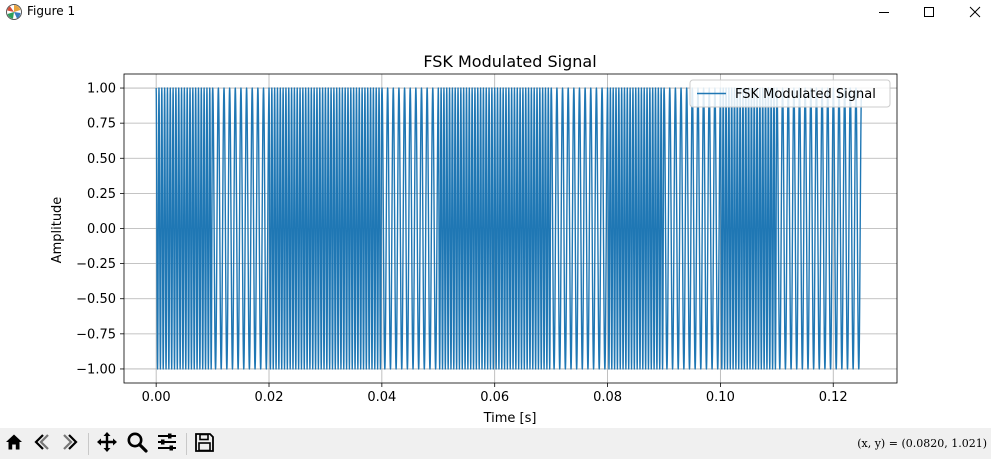  What do you see at coordinates (833, 397) in the screenshot?
I see `x-tick-label: 0.12` at bounding box center [833, 397].